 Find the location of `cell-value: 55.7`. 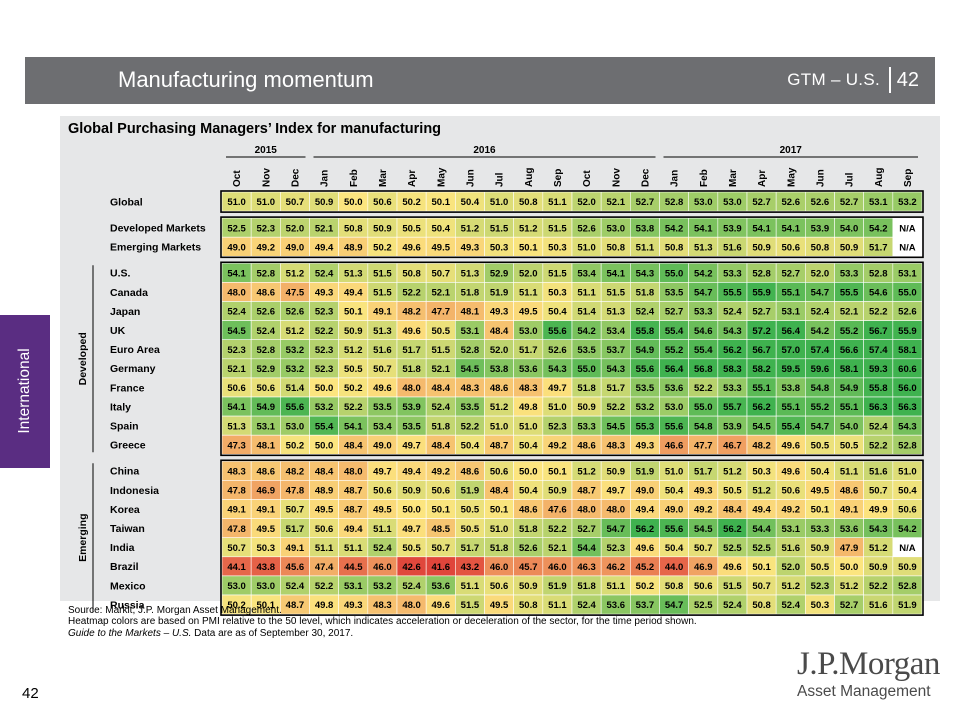

cell-value: 55.7 is located at coordinates (732, 407).